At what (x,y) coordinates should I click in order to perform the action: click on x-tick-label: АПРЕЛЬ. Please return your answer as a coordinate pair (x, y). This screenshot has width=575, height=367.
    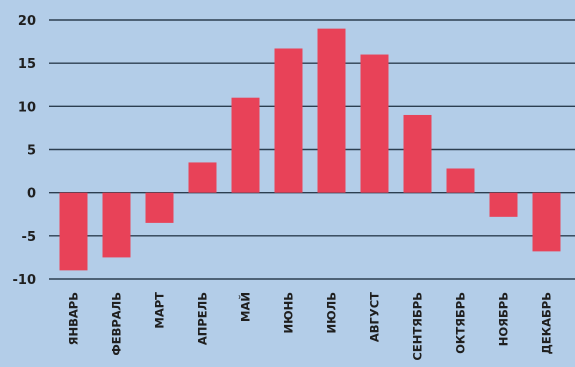
    Looking at the image, I should click on (203, 318).